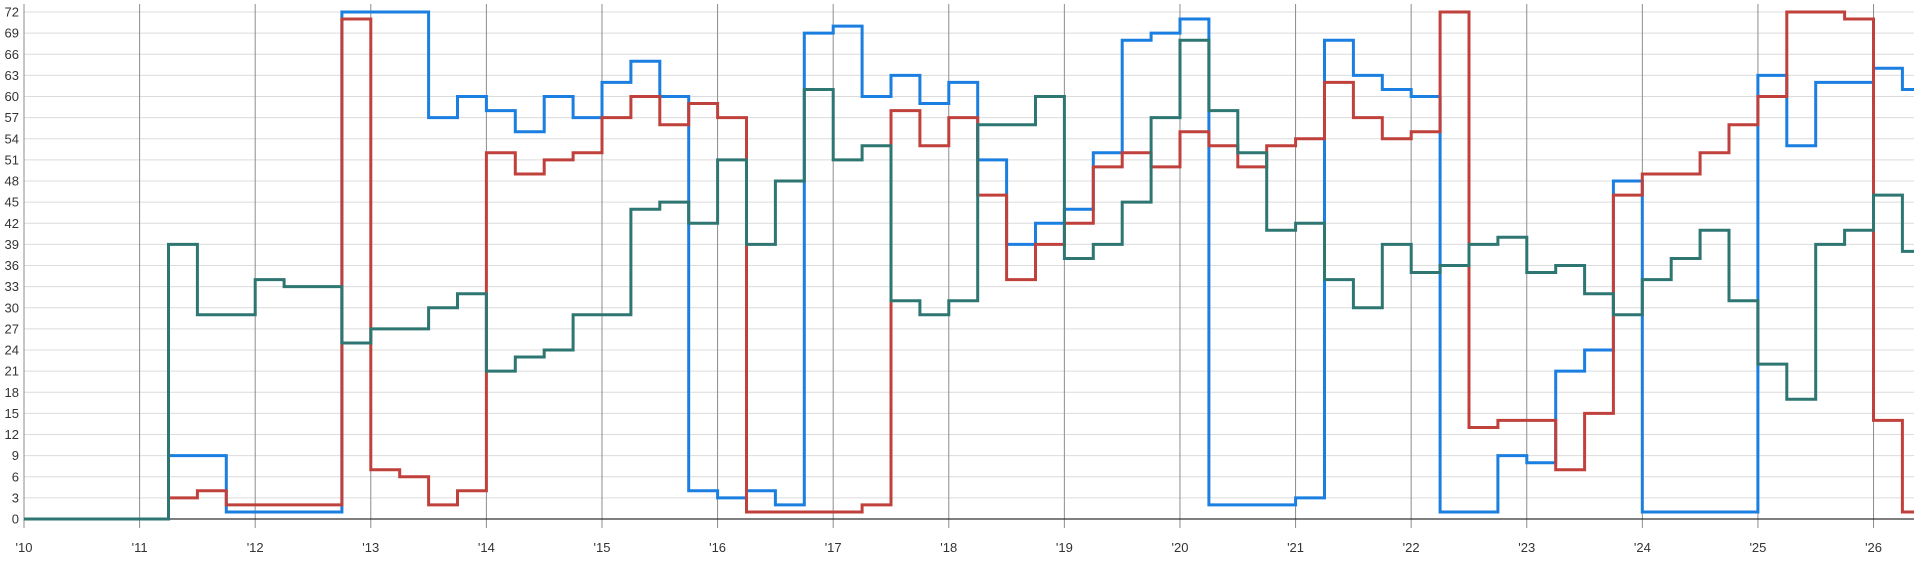 The image size is (1916, 562). Describe the element at coordinates (12, 181) in the screenshot. I see `y-tick-label-48: 48` at that location.